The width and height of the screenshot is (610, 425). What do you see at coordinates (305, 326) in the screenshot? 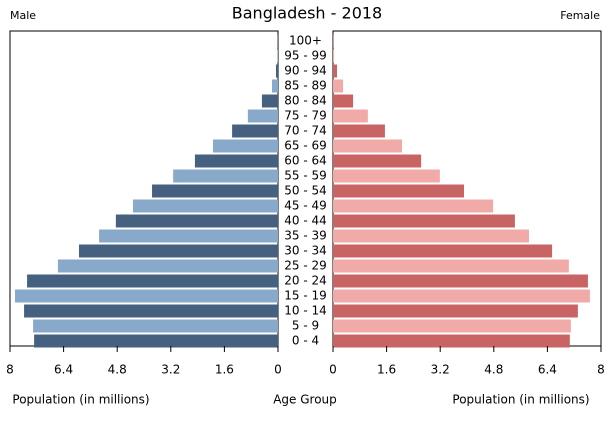
I see `category-label: 5 - 9` at bounding box center [305, 326].